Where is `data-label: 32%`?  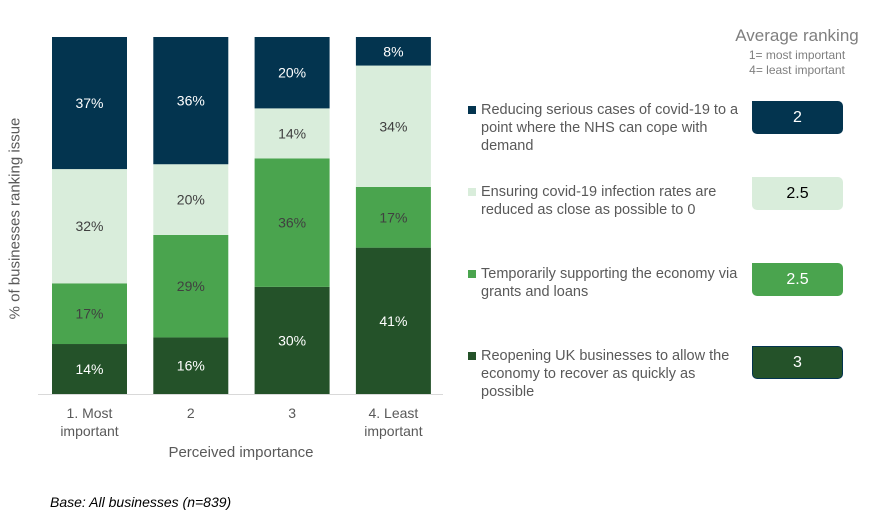
data-label: 32% is located at coordinates (89, 226).